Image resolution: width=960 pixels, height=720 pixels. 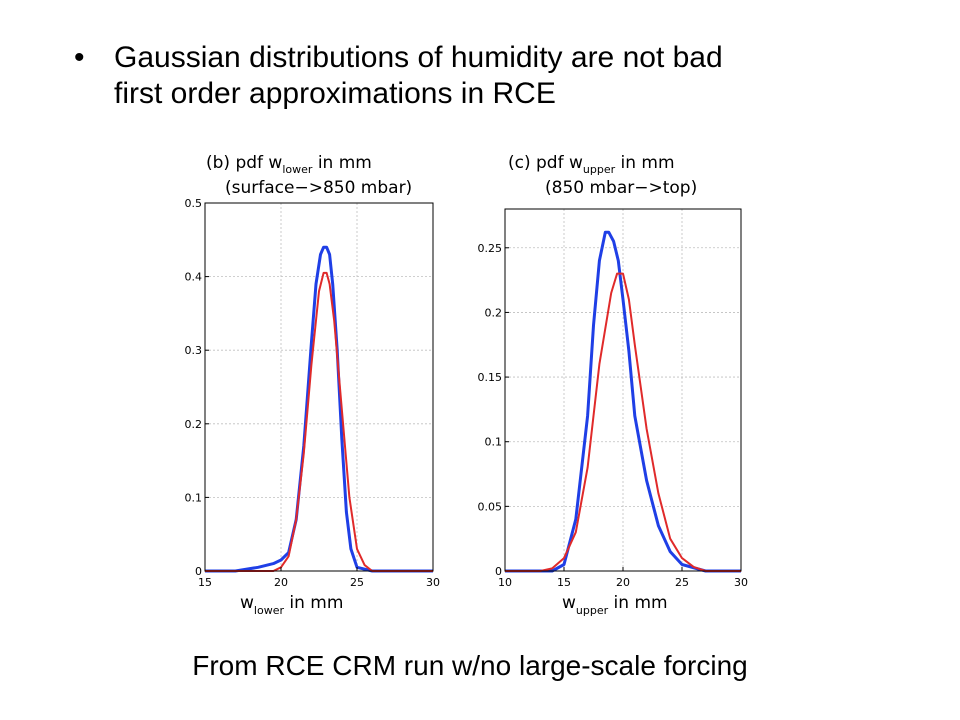 I want to click on chart-b-ytick-label: 0.5, so click(x=194, y=203).